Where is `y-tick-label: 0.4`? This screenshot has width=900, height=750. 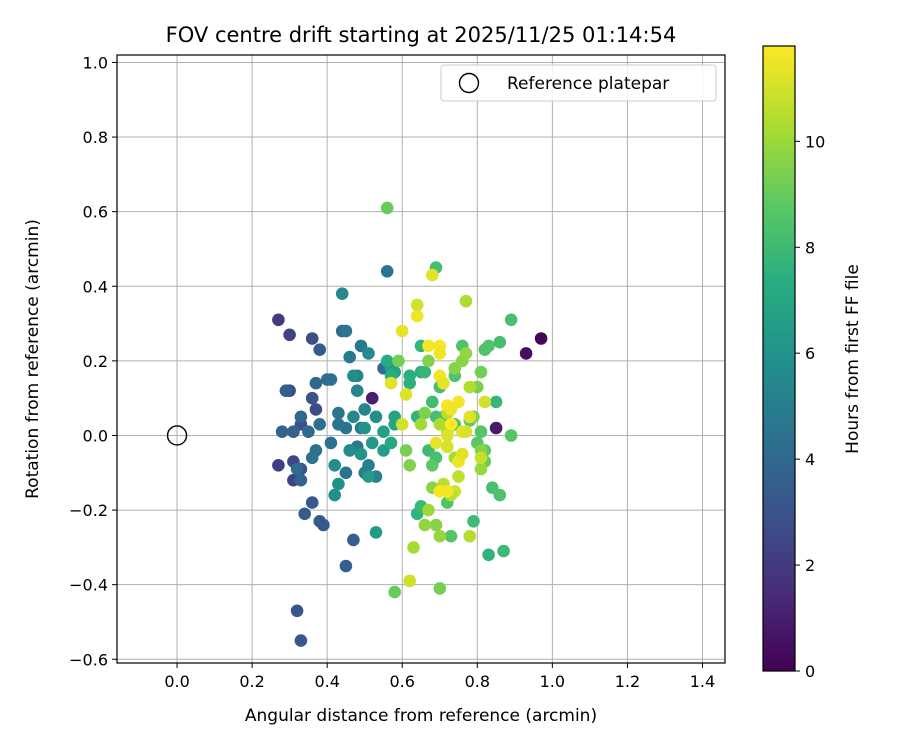
y-tick-label: 0.4 is located at coordinates (95, 286).